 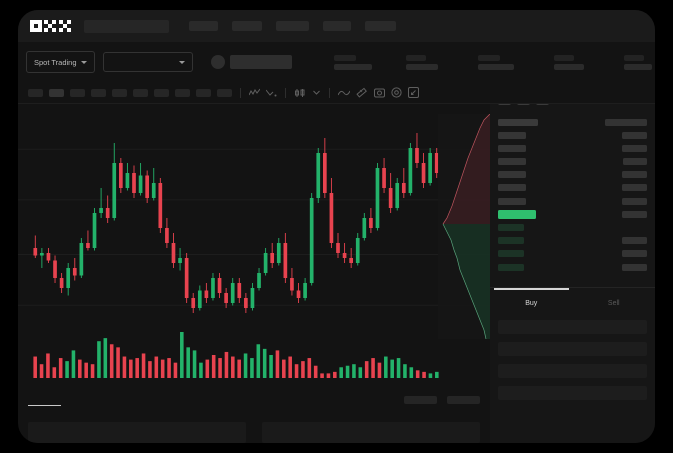 What do you see at coordinates (568, 62) in the screenshot?
I see `ticker-stat-low-24h` at bounding box center [568, 62].